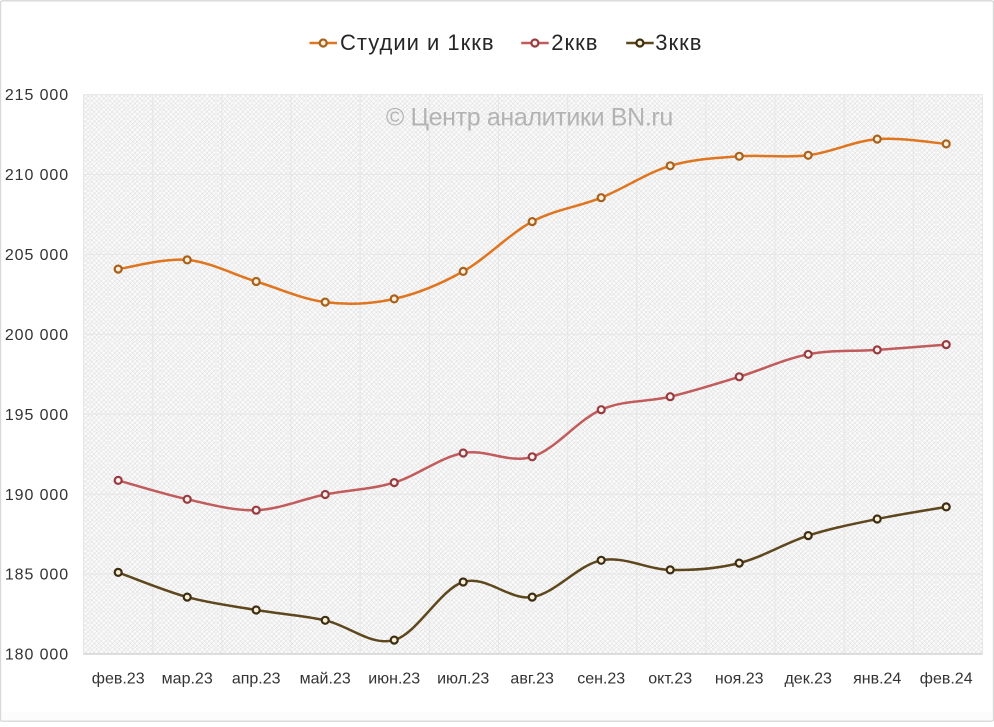 The width and height of the screenshot is (994, 727). What do you see at coordinates (256, 679) in the screenshot?
I see `svg-text: апр.23` at bounding box center [256, 679].